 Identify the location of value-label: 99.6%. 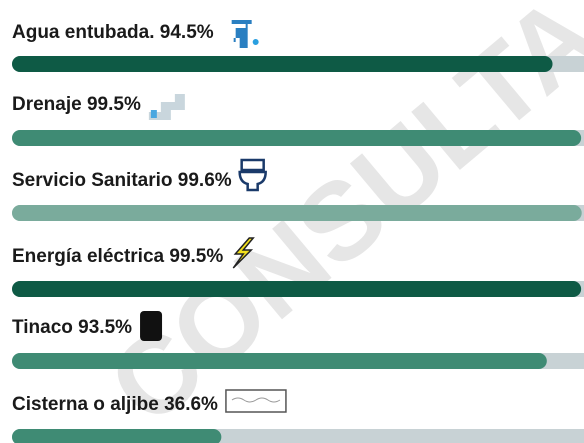
(205, 180).